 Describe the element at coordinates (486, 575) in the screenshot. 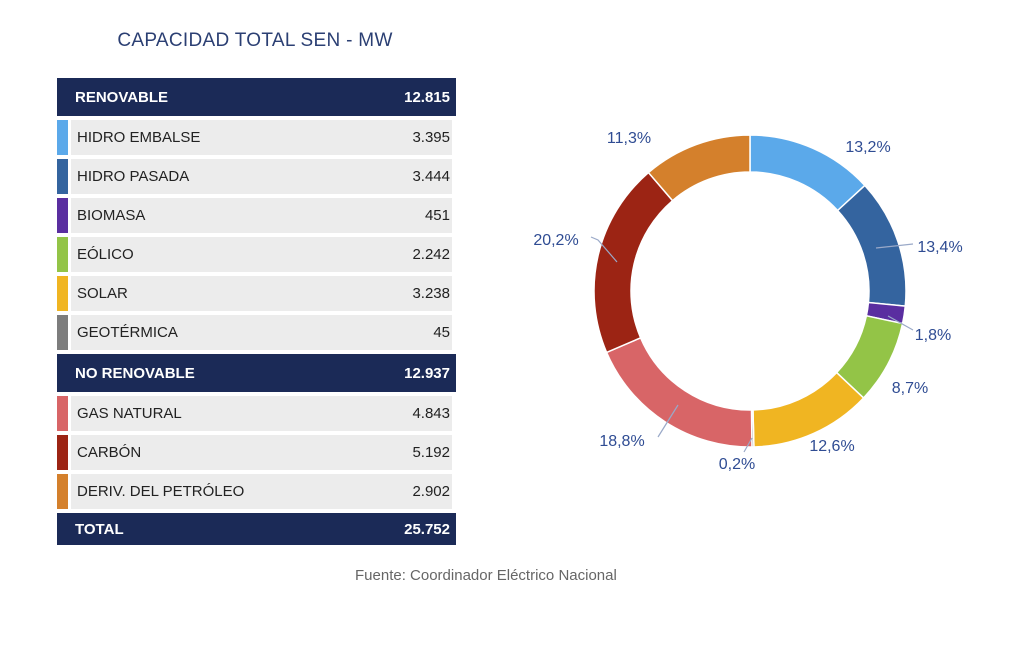

I see `source-note: Fuente: Coordinador Eléctrico Nacional` at that location.